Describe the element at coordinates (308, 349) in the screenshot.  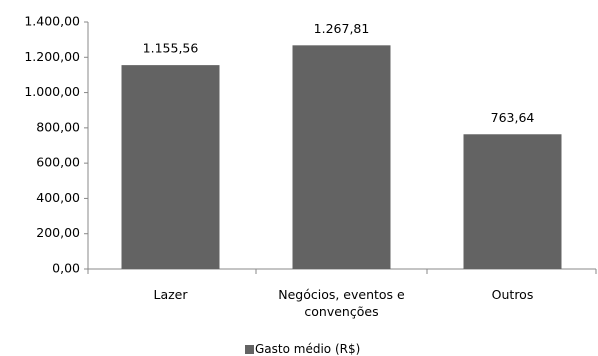
I see `legend-label: Gasto médio (R$)` at that location.